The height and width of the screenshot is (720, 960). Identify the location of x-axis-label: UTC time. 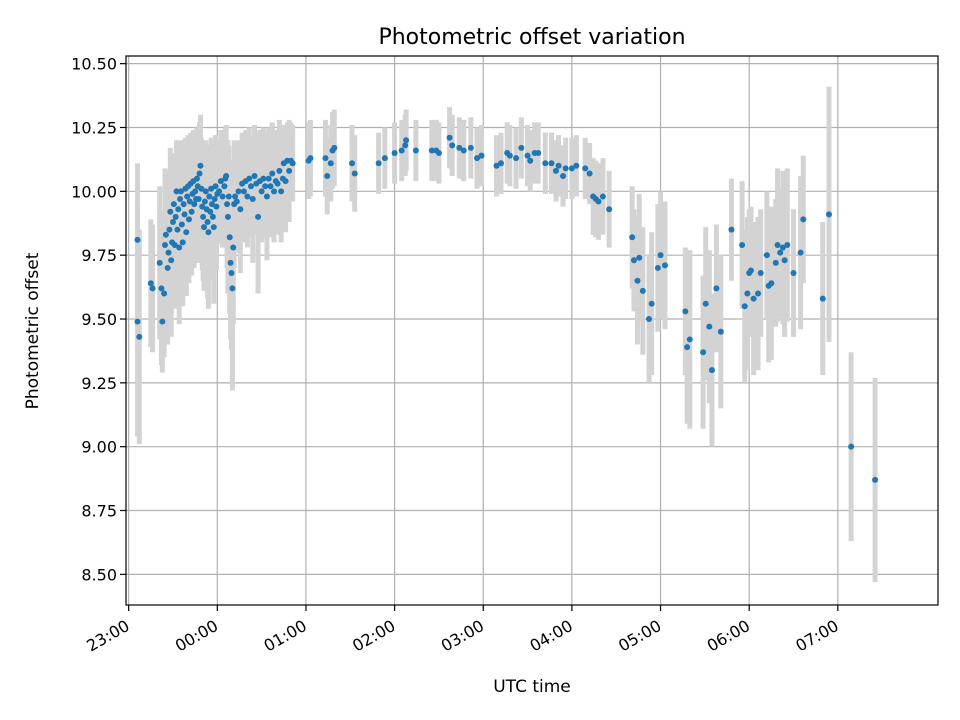
(532, 687).